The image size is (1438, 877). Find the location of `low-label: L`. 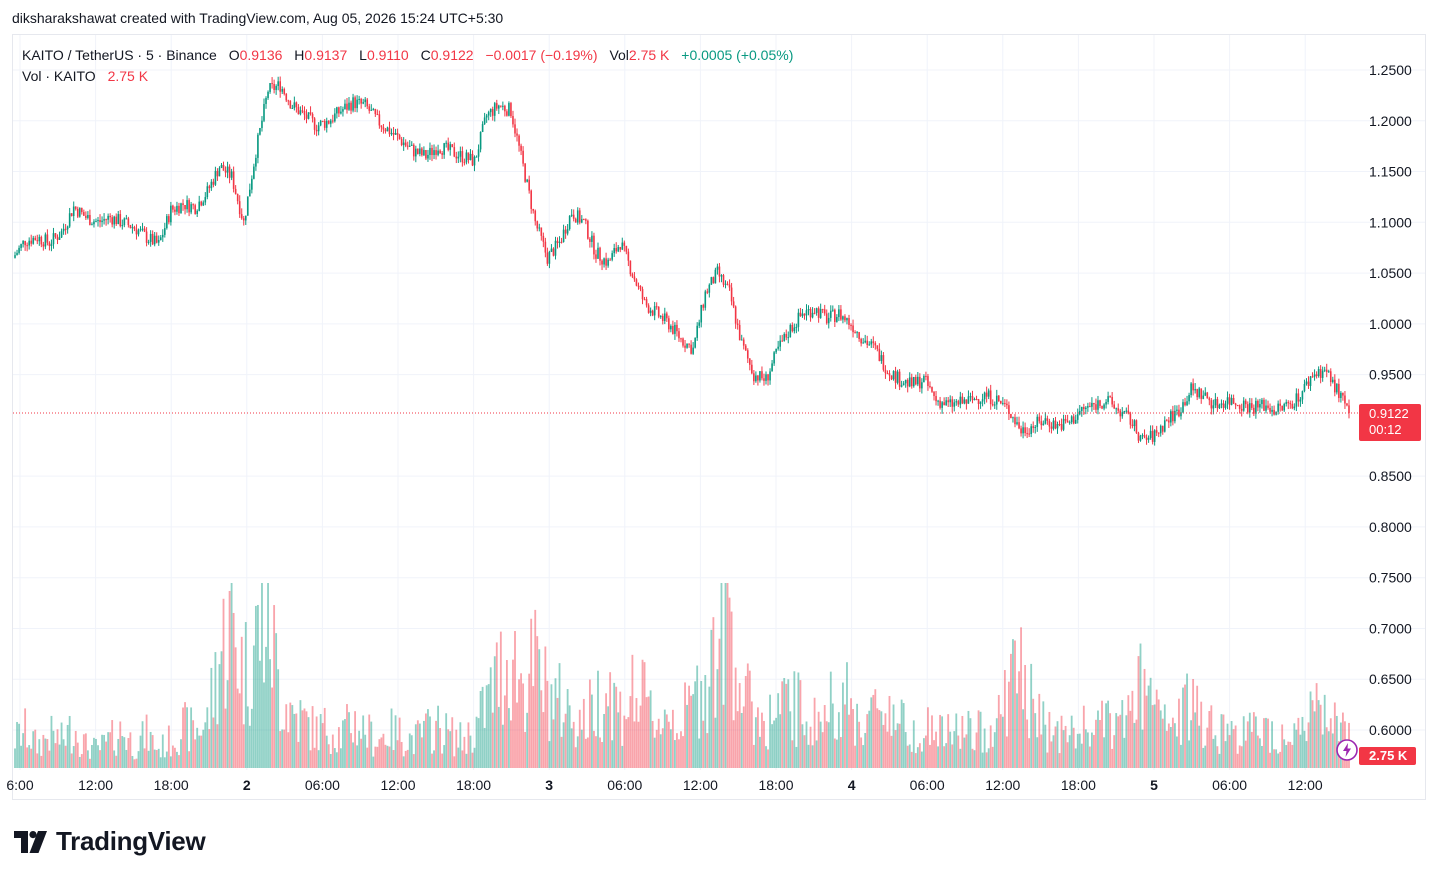

low-label: L is located at coordinates (363, 55).